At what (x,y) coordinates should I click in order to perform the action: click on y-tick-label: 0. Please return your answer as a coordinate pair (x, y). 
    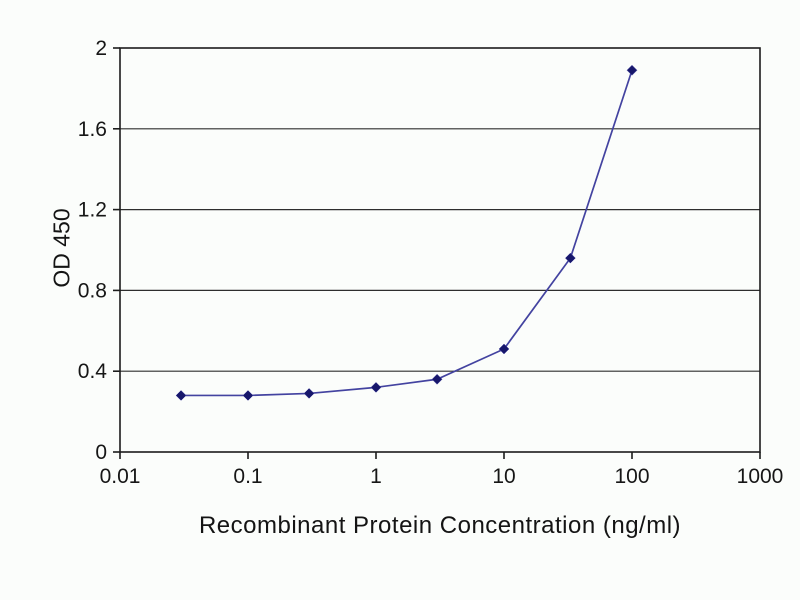
    Looking at the image, I should click on (101, 452).